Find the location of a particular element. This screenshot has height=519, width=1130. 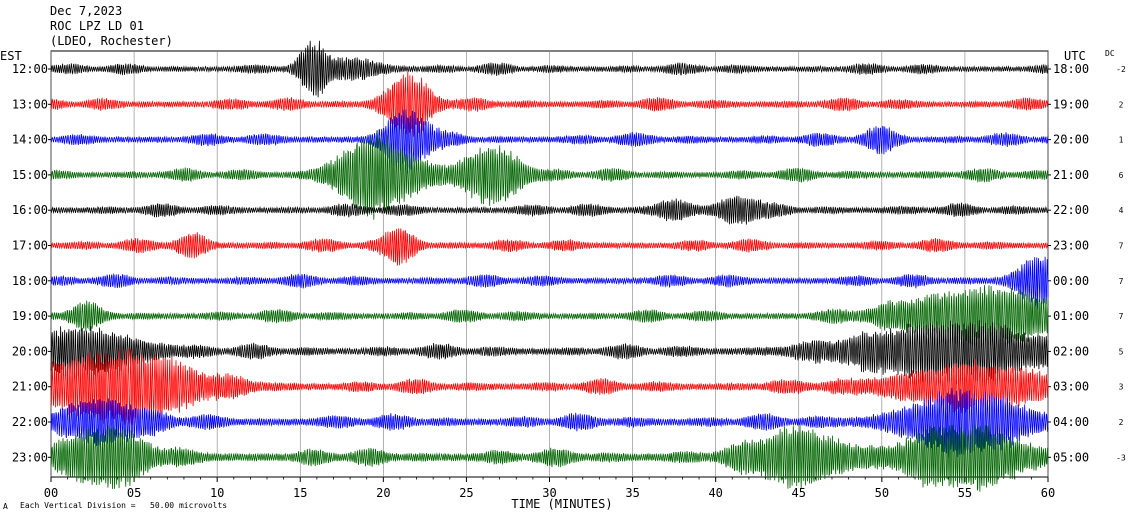

utc-hour-label: 00:00 is located at coordinates (1071, 281).